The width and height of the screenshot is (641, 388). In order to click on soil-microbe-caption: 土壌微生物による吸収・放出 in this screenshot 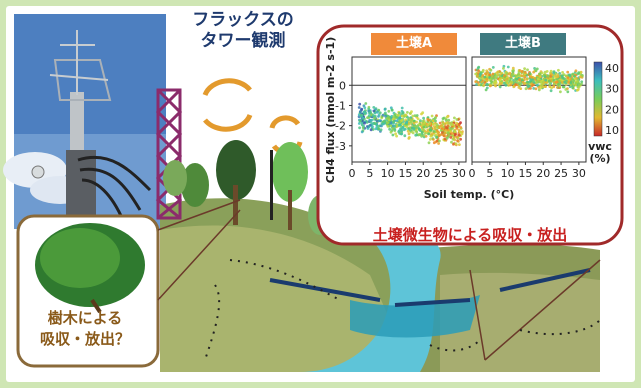, I will do `click(470, 235)`.